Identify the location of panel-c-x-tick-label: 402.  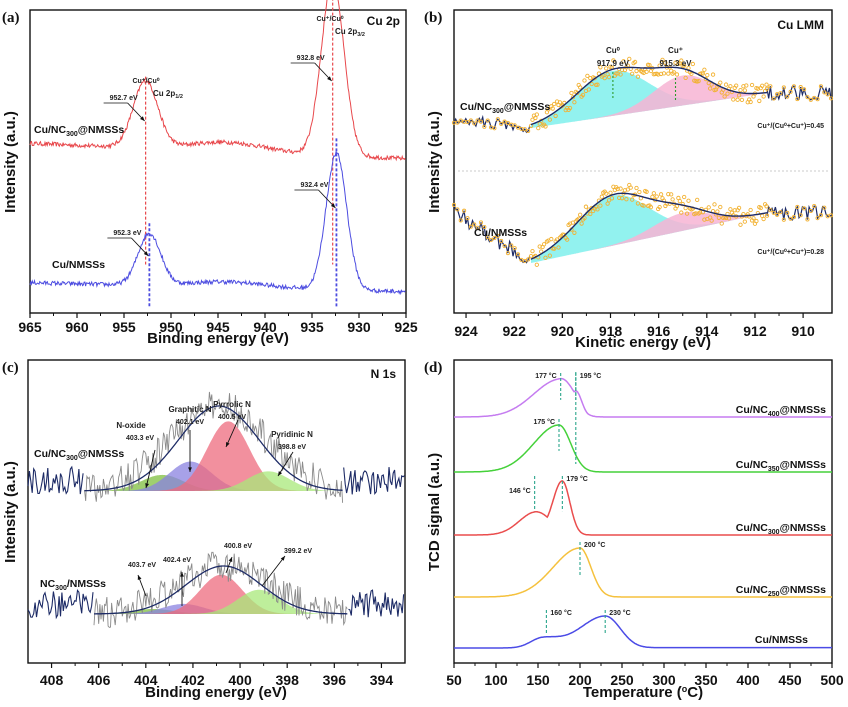
(193, 680).